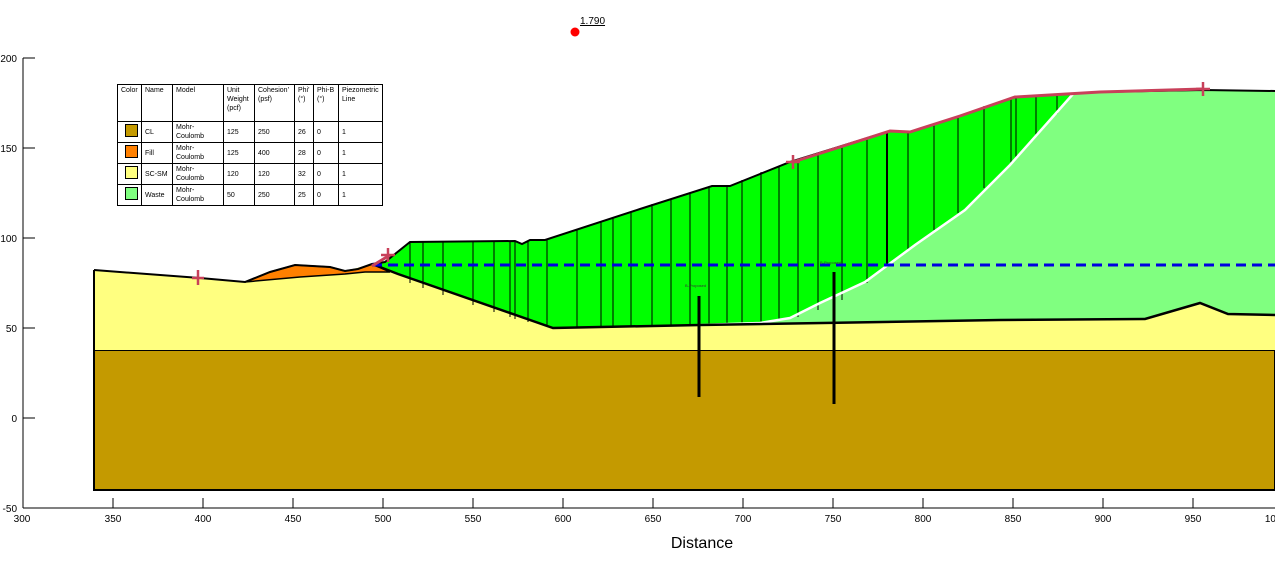 Image resolution: width=1275 pixels, height=576 pixels. Describe the element at coordinates (293, 519) in the screenshot. I see `svg-text: 450` at that location.